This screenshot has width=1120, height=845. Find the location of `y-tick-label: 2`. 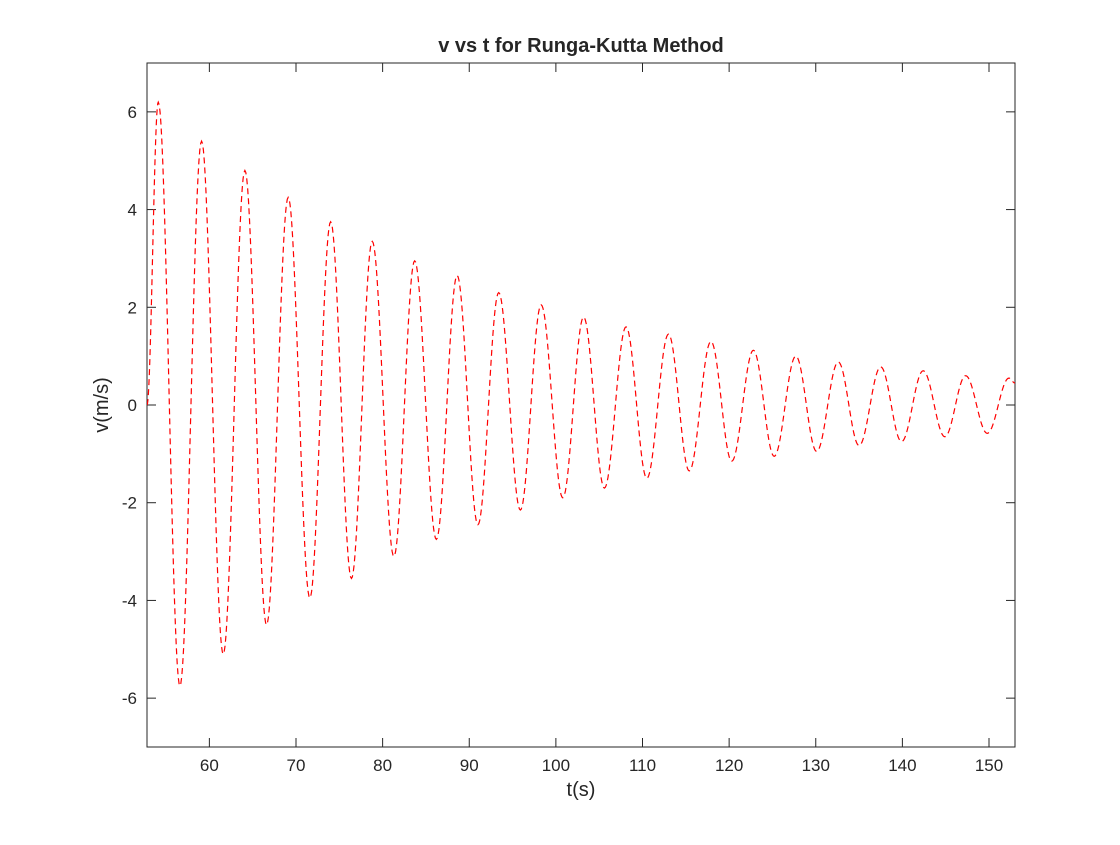

y-tick-label: 2 is located at coordinates (132, 307).